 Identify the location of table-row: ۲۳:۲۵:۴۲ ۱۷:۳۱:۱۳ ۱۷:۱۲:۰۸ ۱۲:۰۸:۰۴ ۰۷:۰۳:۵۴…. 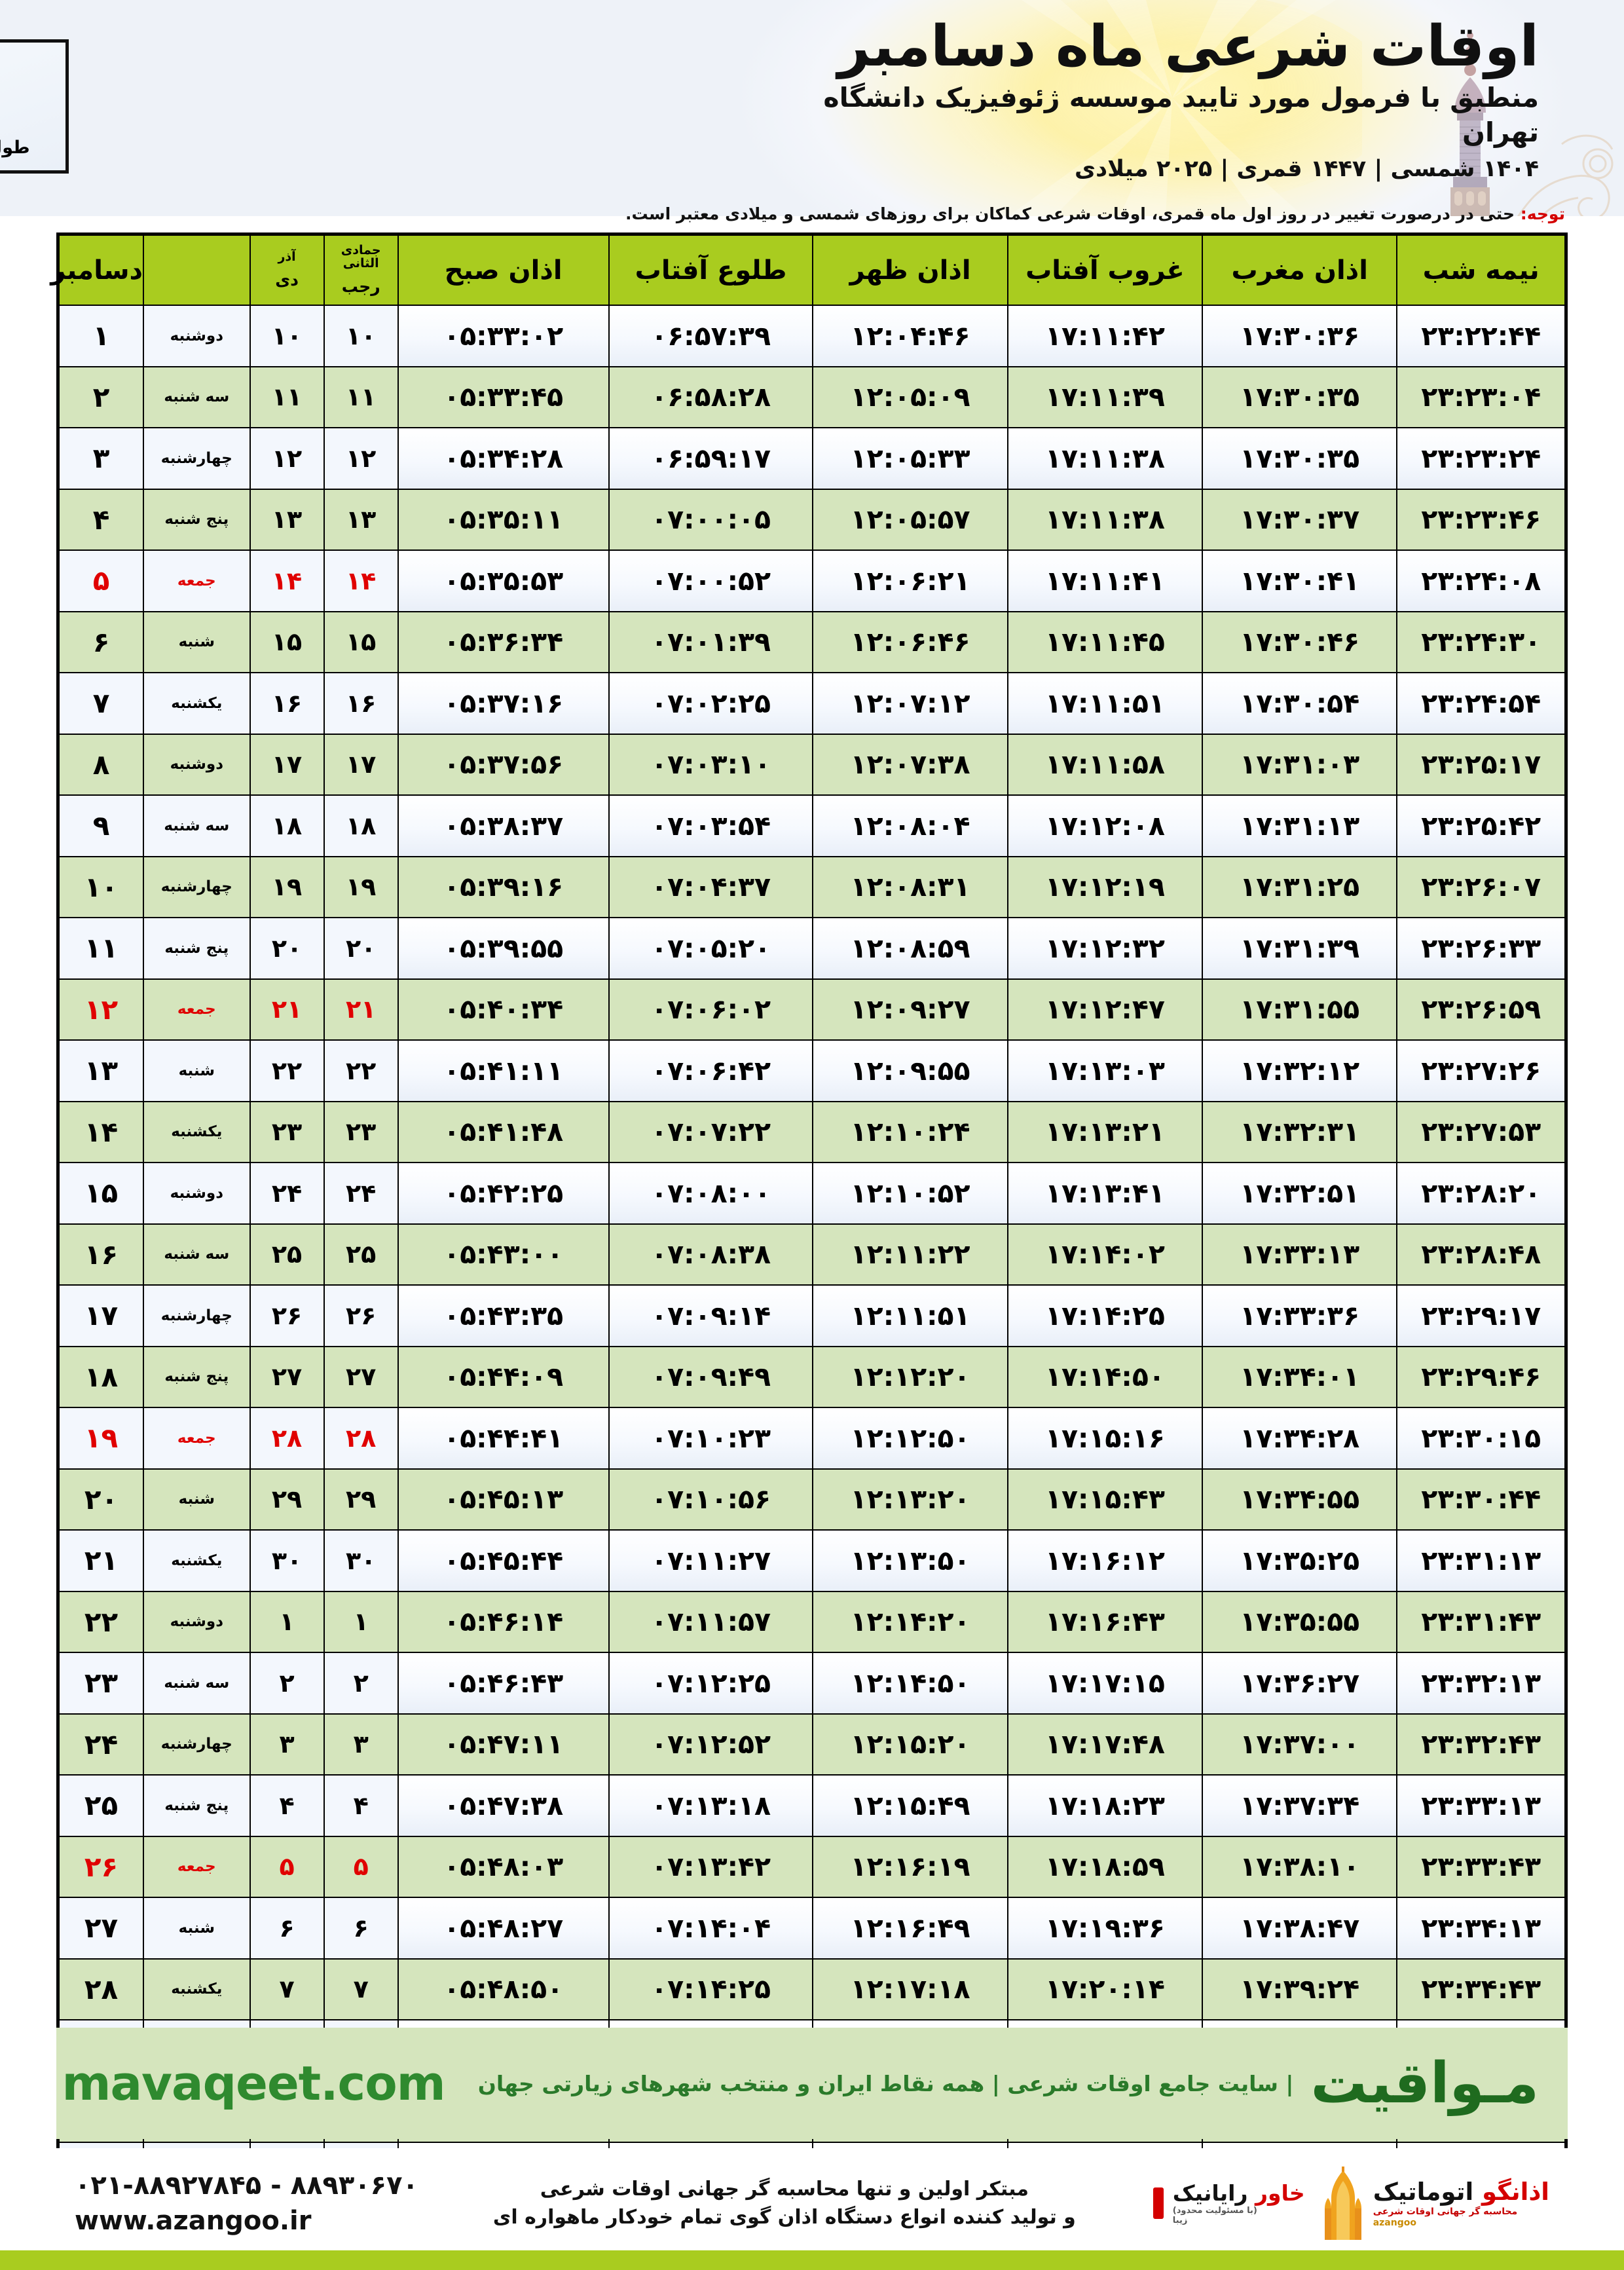
(812, 825).